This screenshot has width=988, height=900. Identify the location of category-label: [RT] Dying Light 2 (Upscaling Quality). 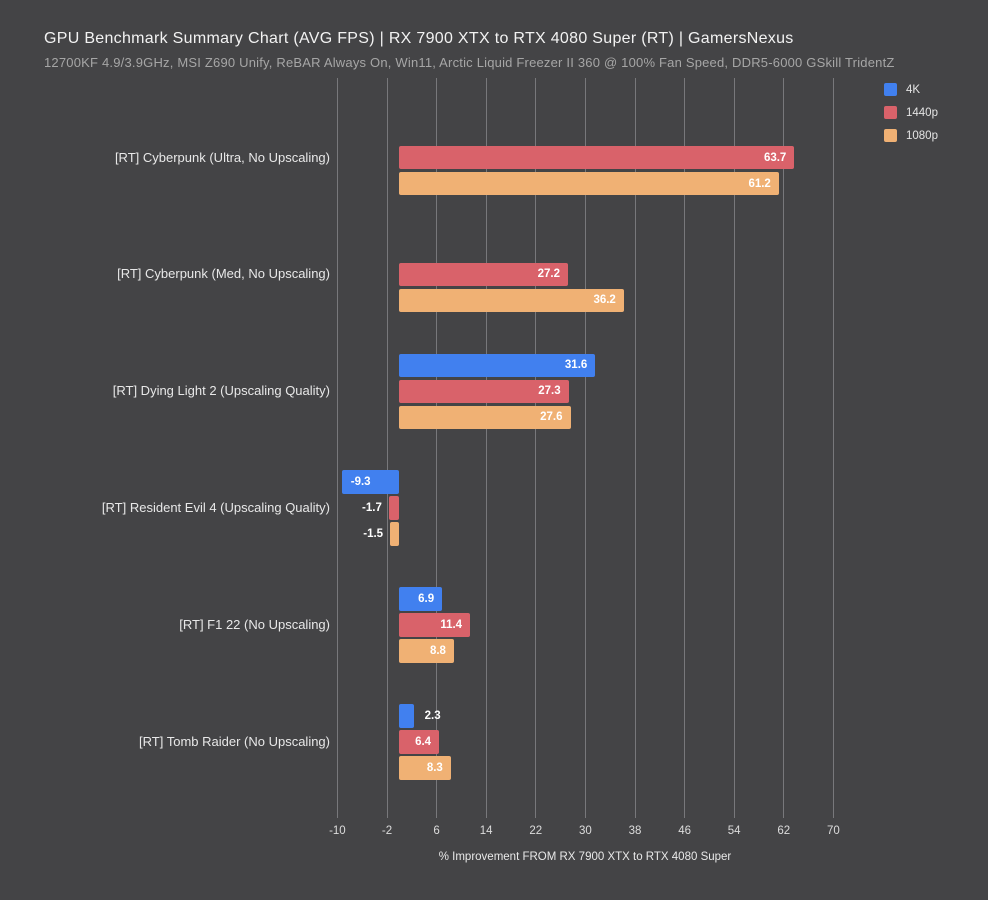
(221, 391).